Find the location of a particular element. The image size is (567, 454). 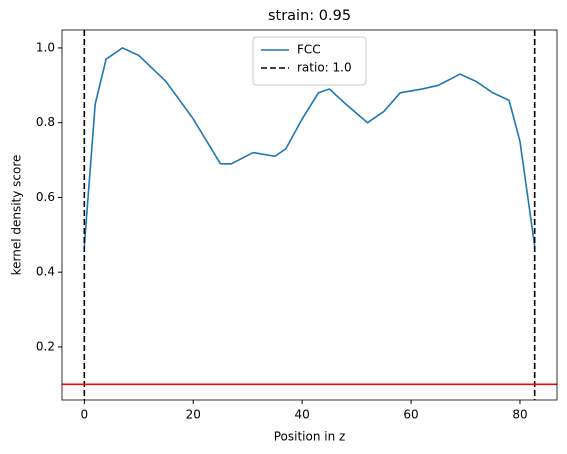

legend-box is located at coordinates (309, 61).